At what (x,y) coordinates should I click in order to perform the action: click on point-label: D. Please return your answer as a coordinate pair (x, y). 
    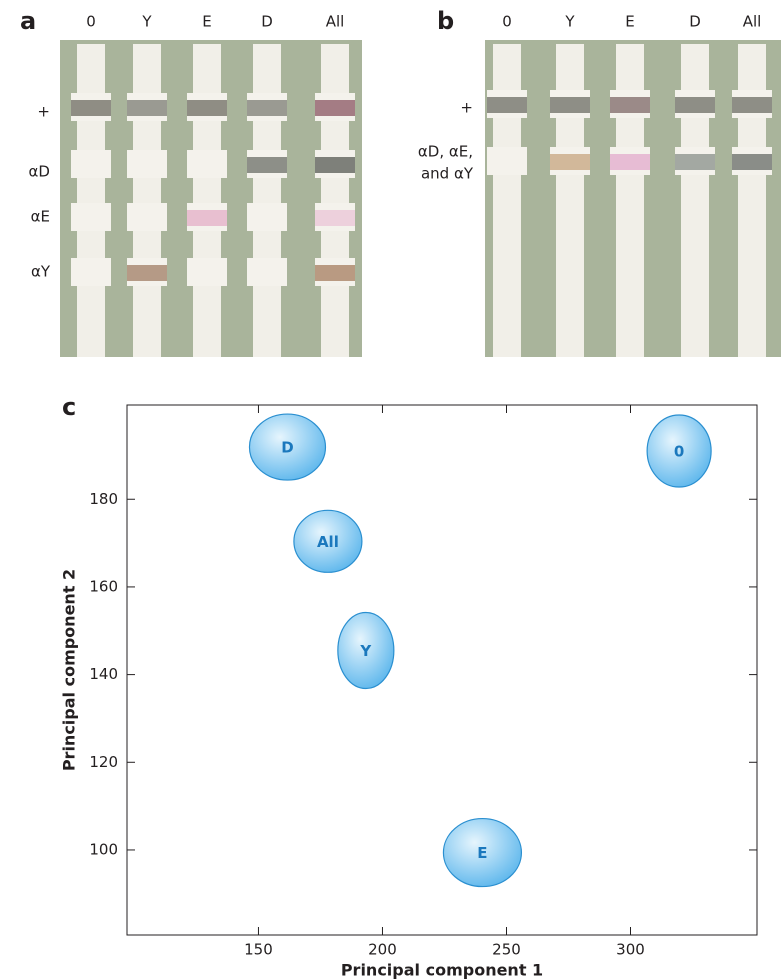
    Looking at the image, I should click on (287, 448).